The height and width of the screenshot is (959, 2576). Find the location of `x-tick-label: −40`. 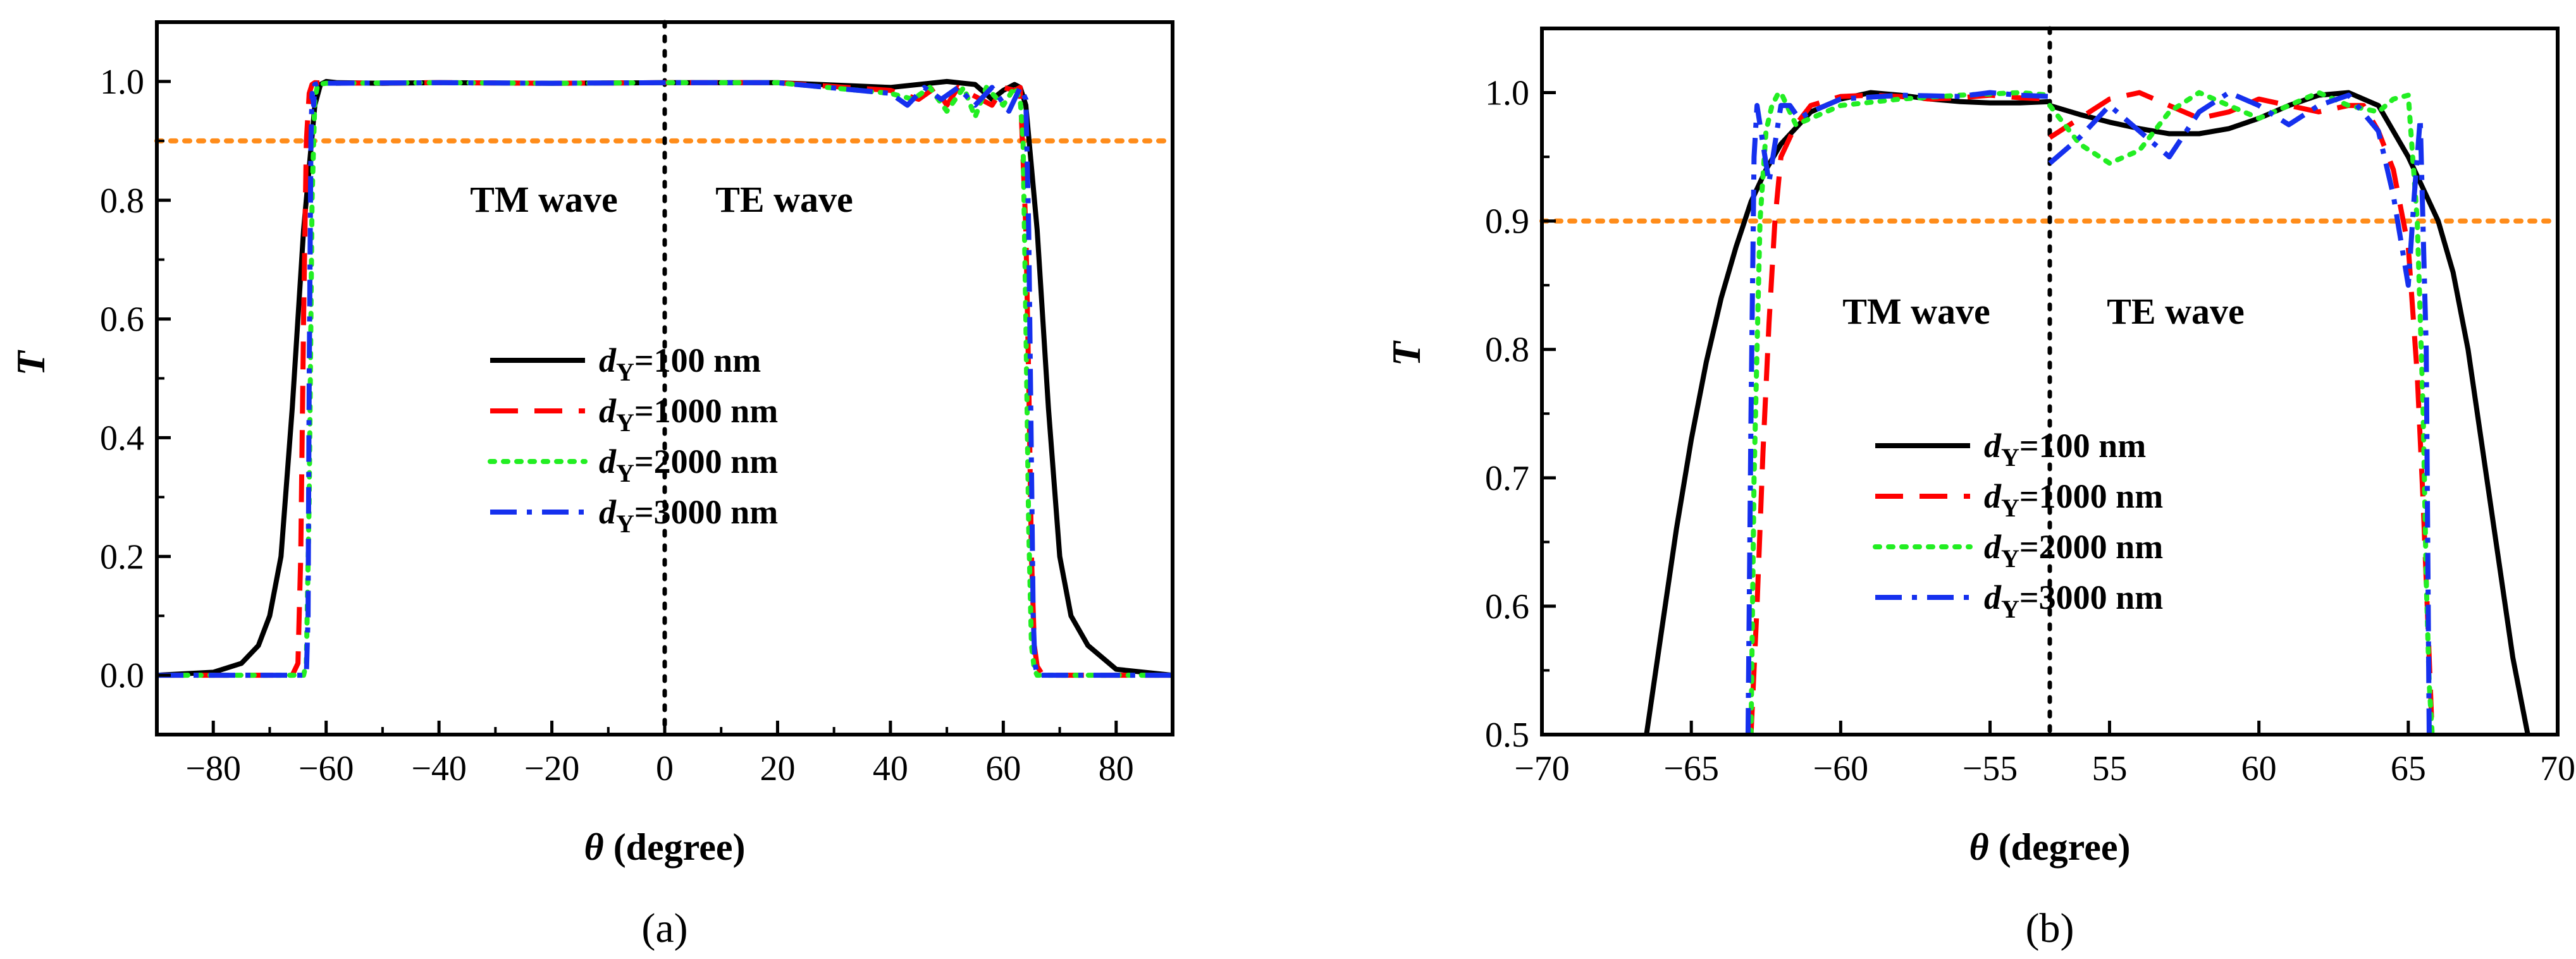

x-tick-label: −40 is located at coordinates (439, 768).